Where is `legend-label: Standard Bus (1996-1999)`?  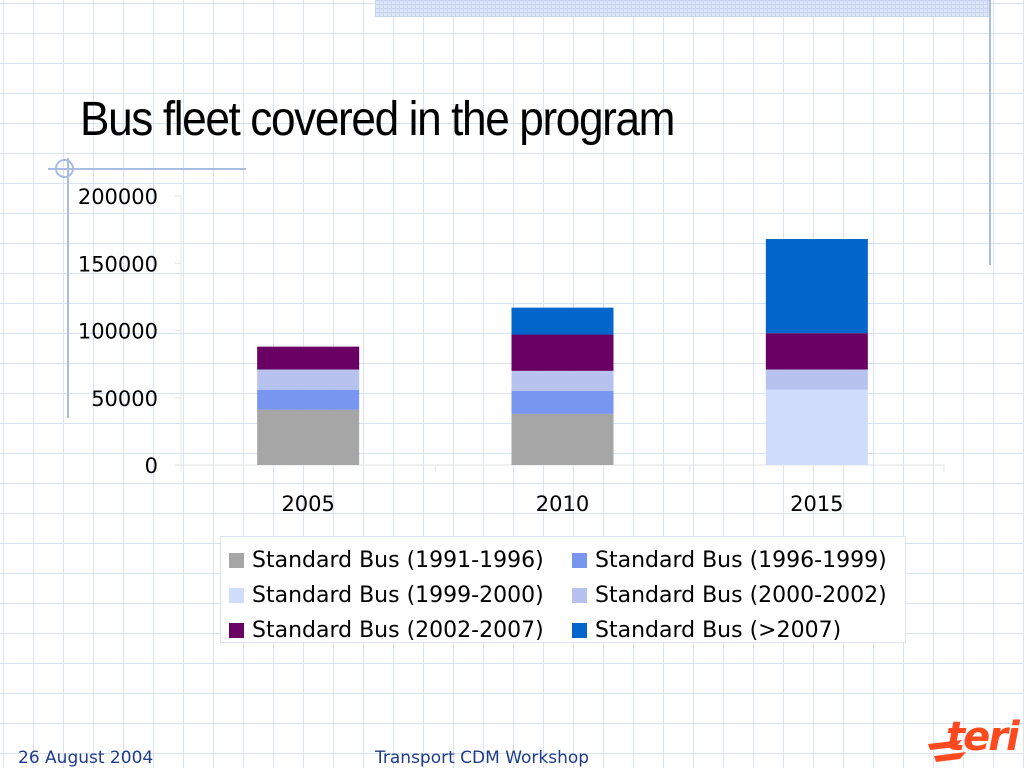
legend-label: Standard Bus (1996-1999) is located at coordinates (741, 560).